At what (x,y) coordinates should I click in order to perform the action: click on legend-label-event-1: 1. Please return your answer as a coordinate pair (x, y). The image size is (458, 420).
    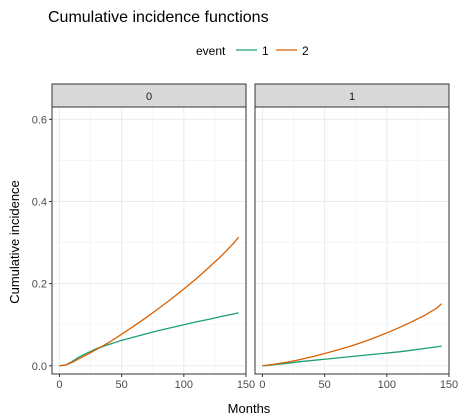
    Looking at the image, I should click on (265, 51).